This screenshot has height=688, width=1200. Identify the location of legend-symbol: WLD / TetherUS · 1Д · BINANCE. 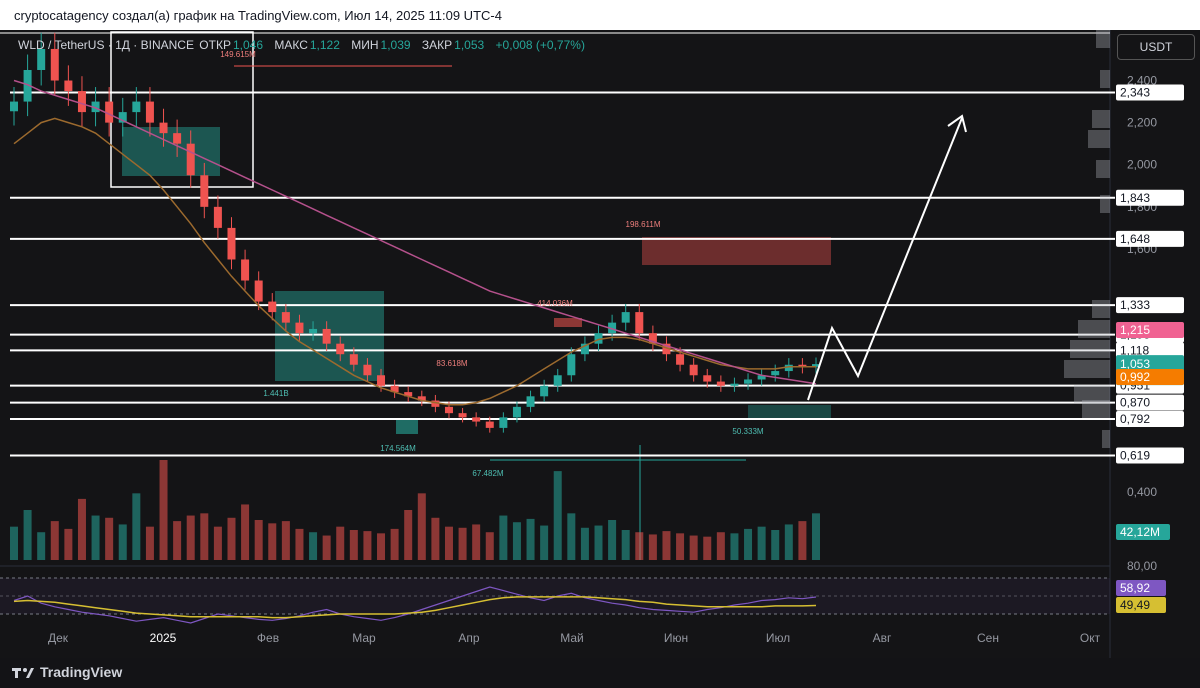
(106, 45).